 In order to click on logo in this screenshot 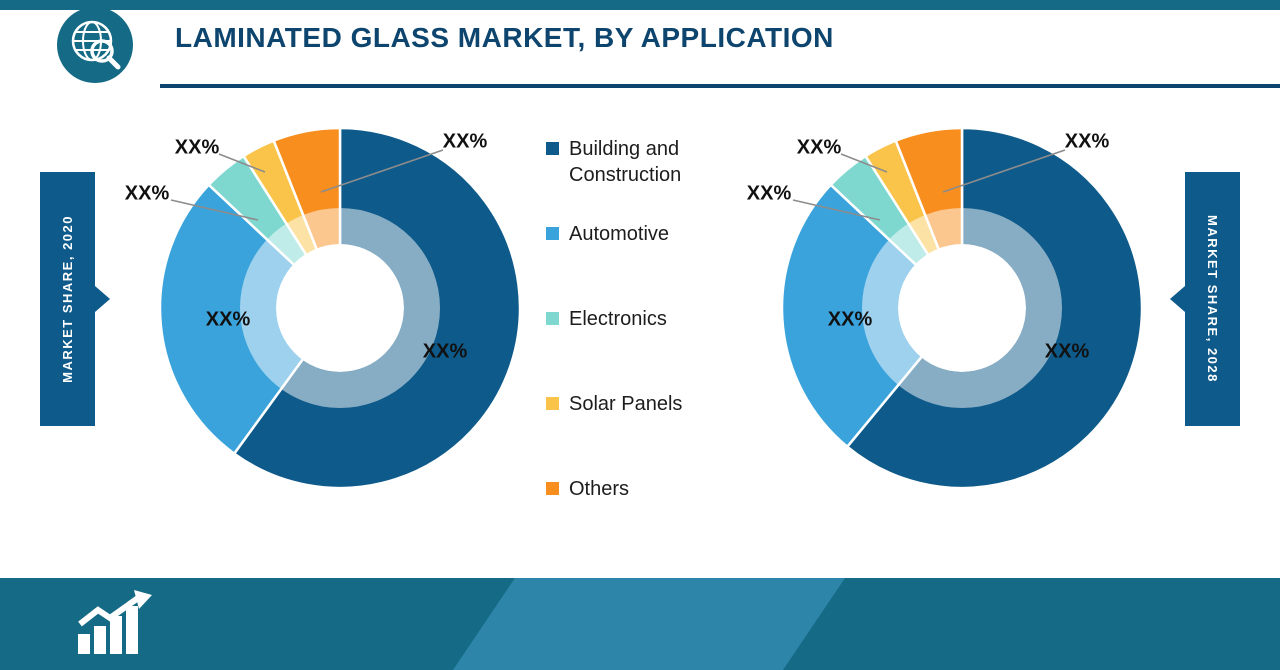, I will do `click(95, 45)`.